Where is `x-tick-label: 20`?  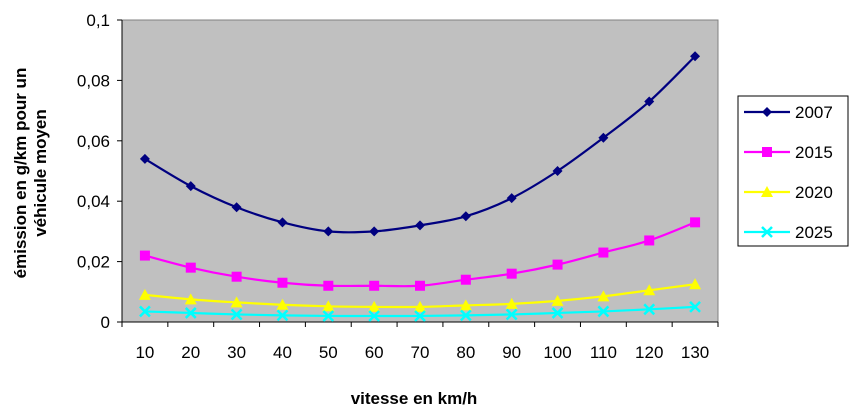
x-tick-label: 20 is located at coordinates (190, 352).